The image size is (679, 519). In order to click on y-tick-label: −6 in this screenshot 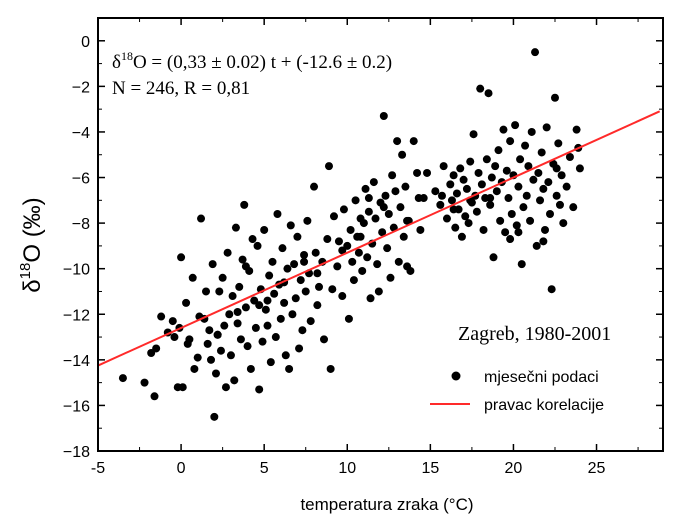, I will do `click(81, 179)`.